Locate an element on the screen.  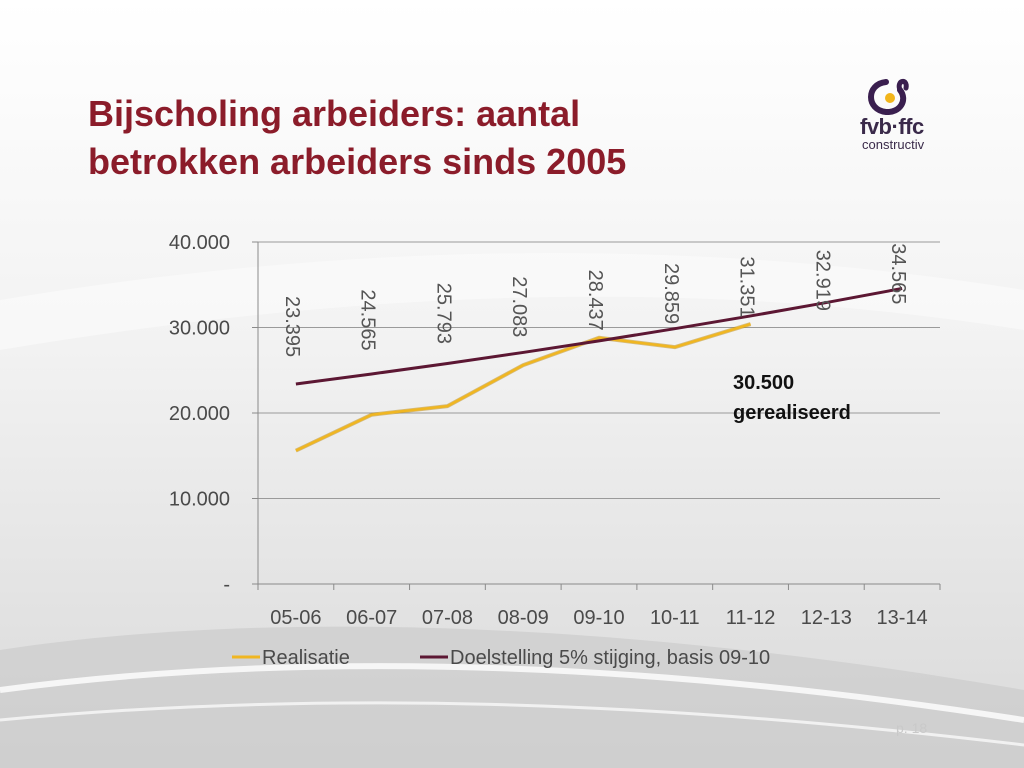
x-tick-label: 05-06 is located at coordinates (295, 618).